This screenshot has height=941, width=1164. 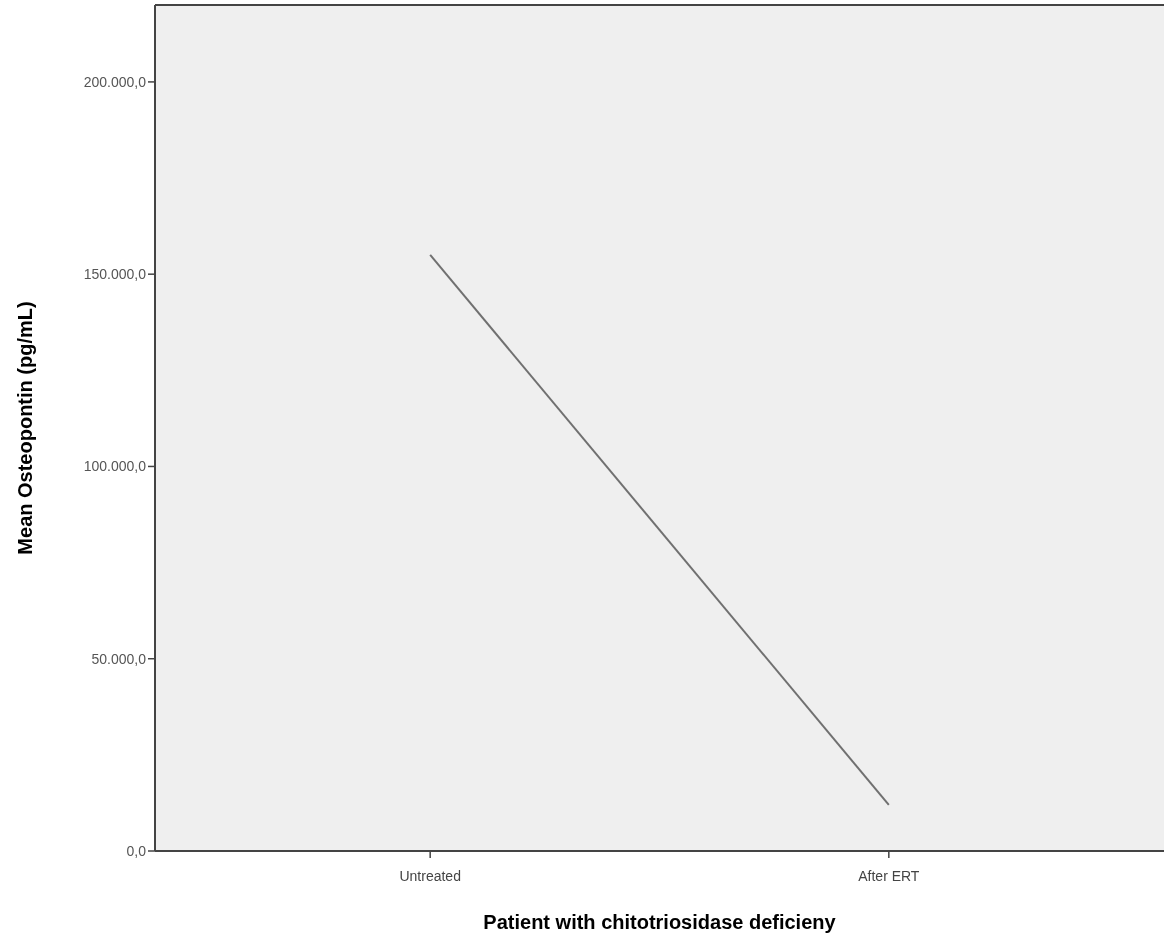 What do you see at coordinates (115, 81) in the screenshot?
I see `y-tick-label: 200.000,0` at bounding box center [115, 81].